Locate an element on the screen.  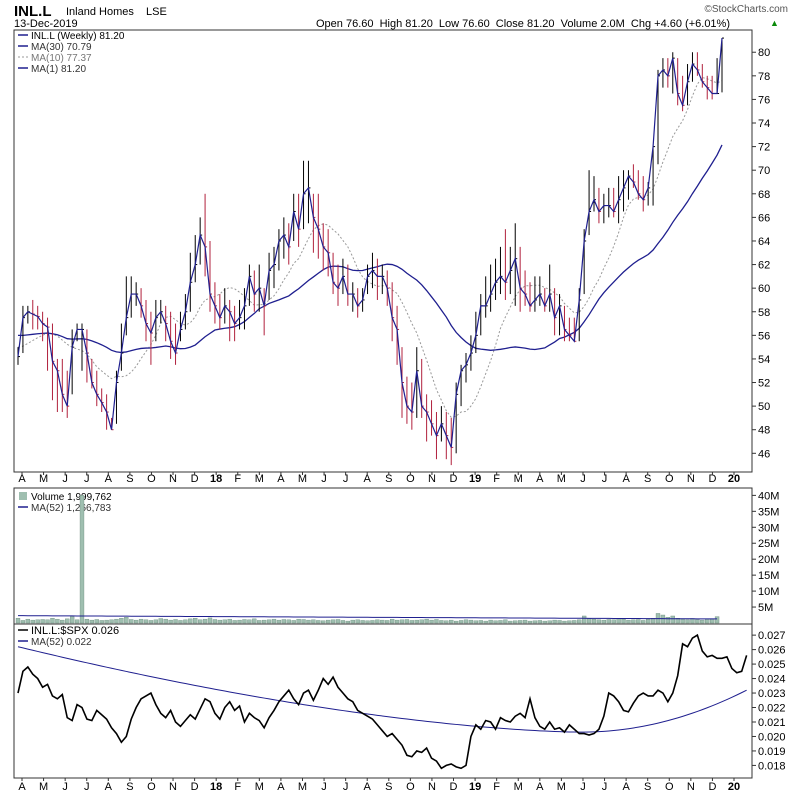
ratio-y-tick-label: 0.026 is located at coordinates (772, 651).